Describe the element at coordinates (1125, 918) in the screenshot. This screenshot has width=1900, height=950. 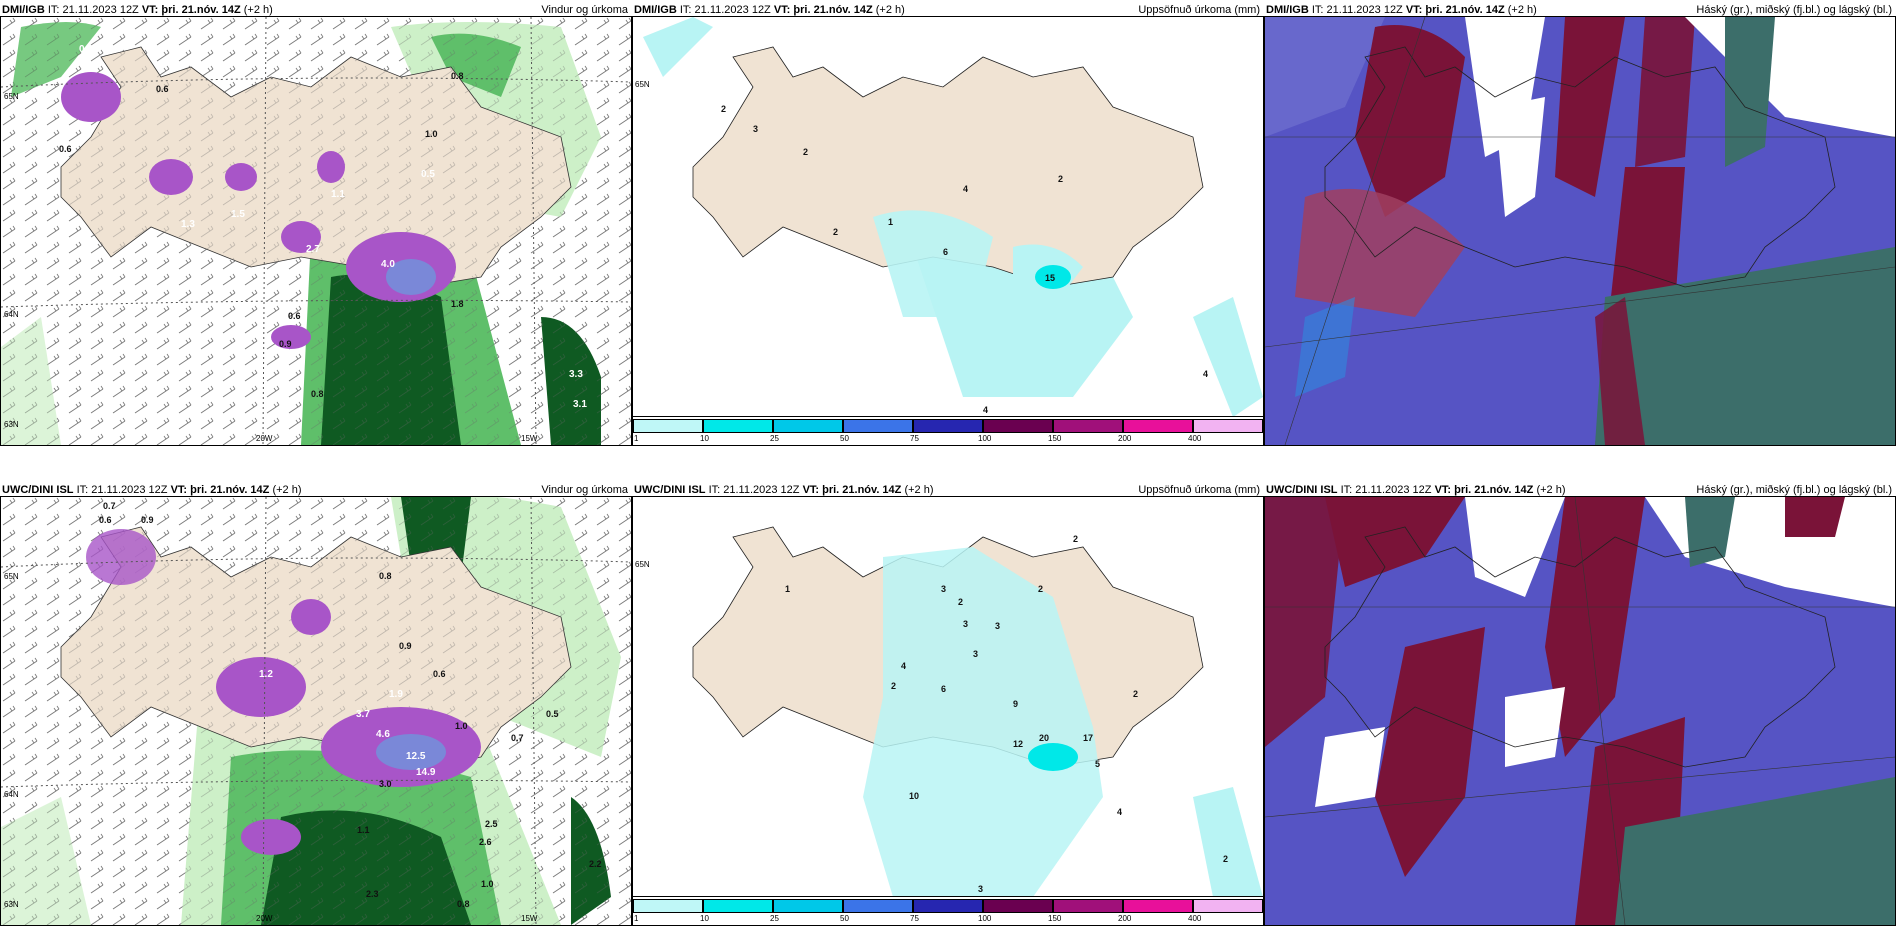
I see `colorbar-tick: 200` at that location.